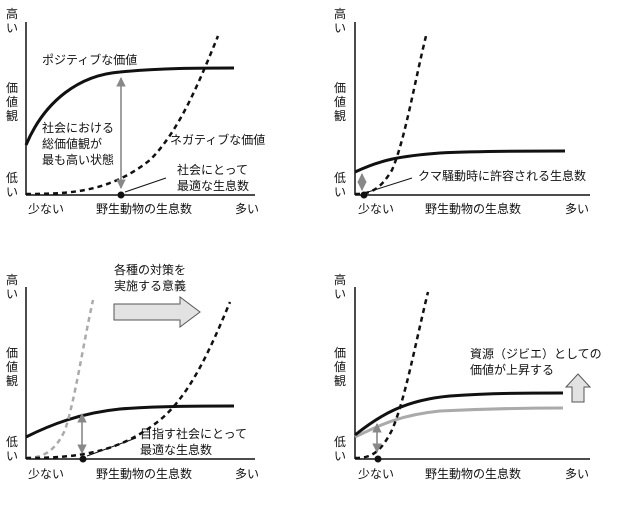 Image resolution: width=620 pixels, height=514 pixels. What do you see at coordinates (12, 13) in the screenshot?
I see `panel1-y-high-1: 高` at bounding box center [12, 13].